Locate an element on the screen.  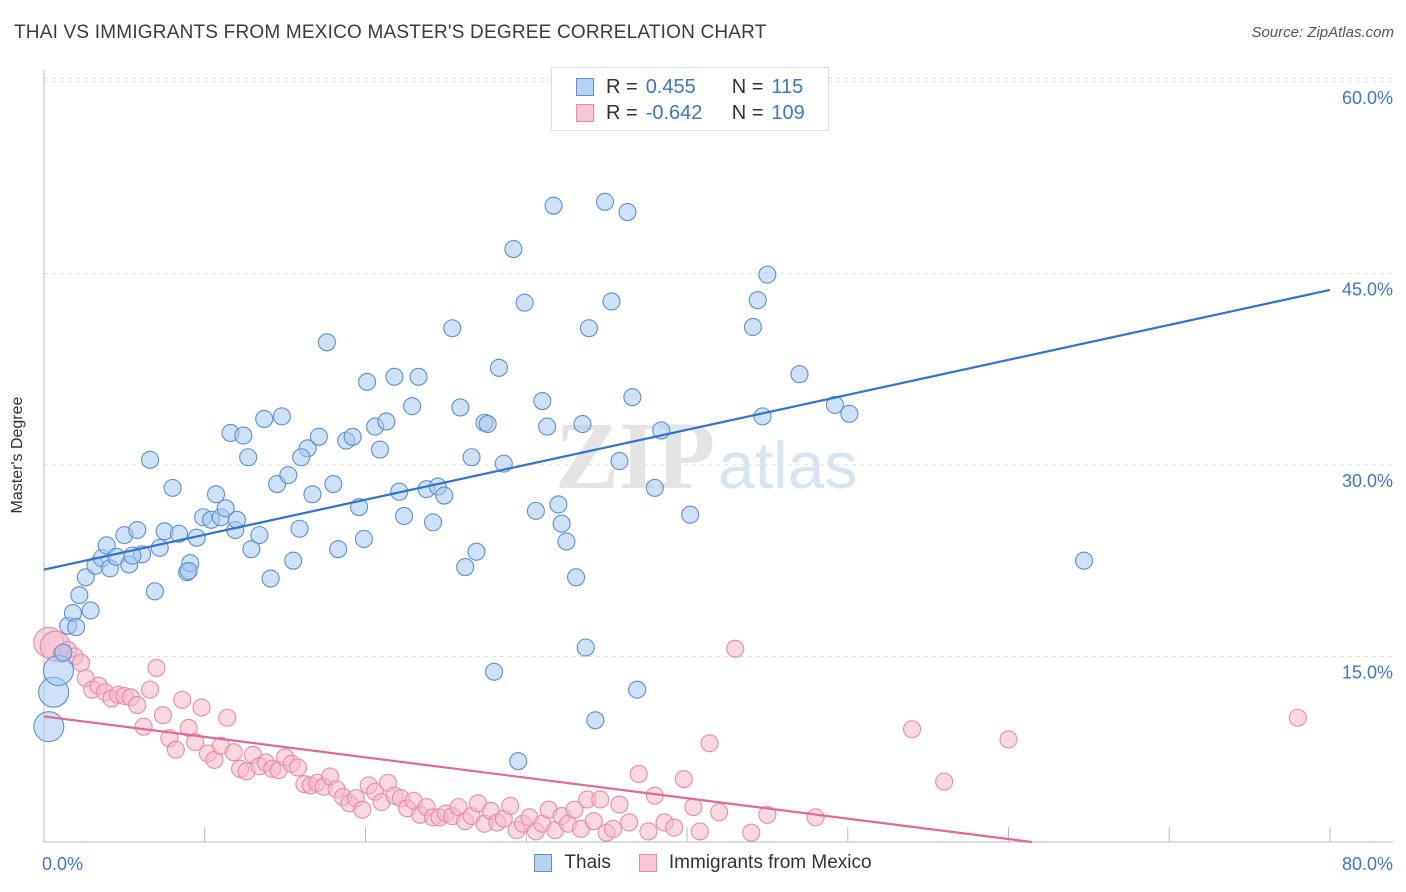
legend-row-mexico: R = -0.642 N = 109 is located at coordinates (690, 113).